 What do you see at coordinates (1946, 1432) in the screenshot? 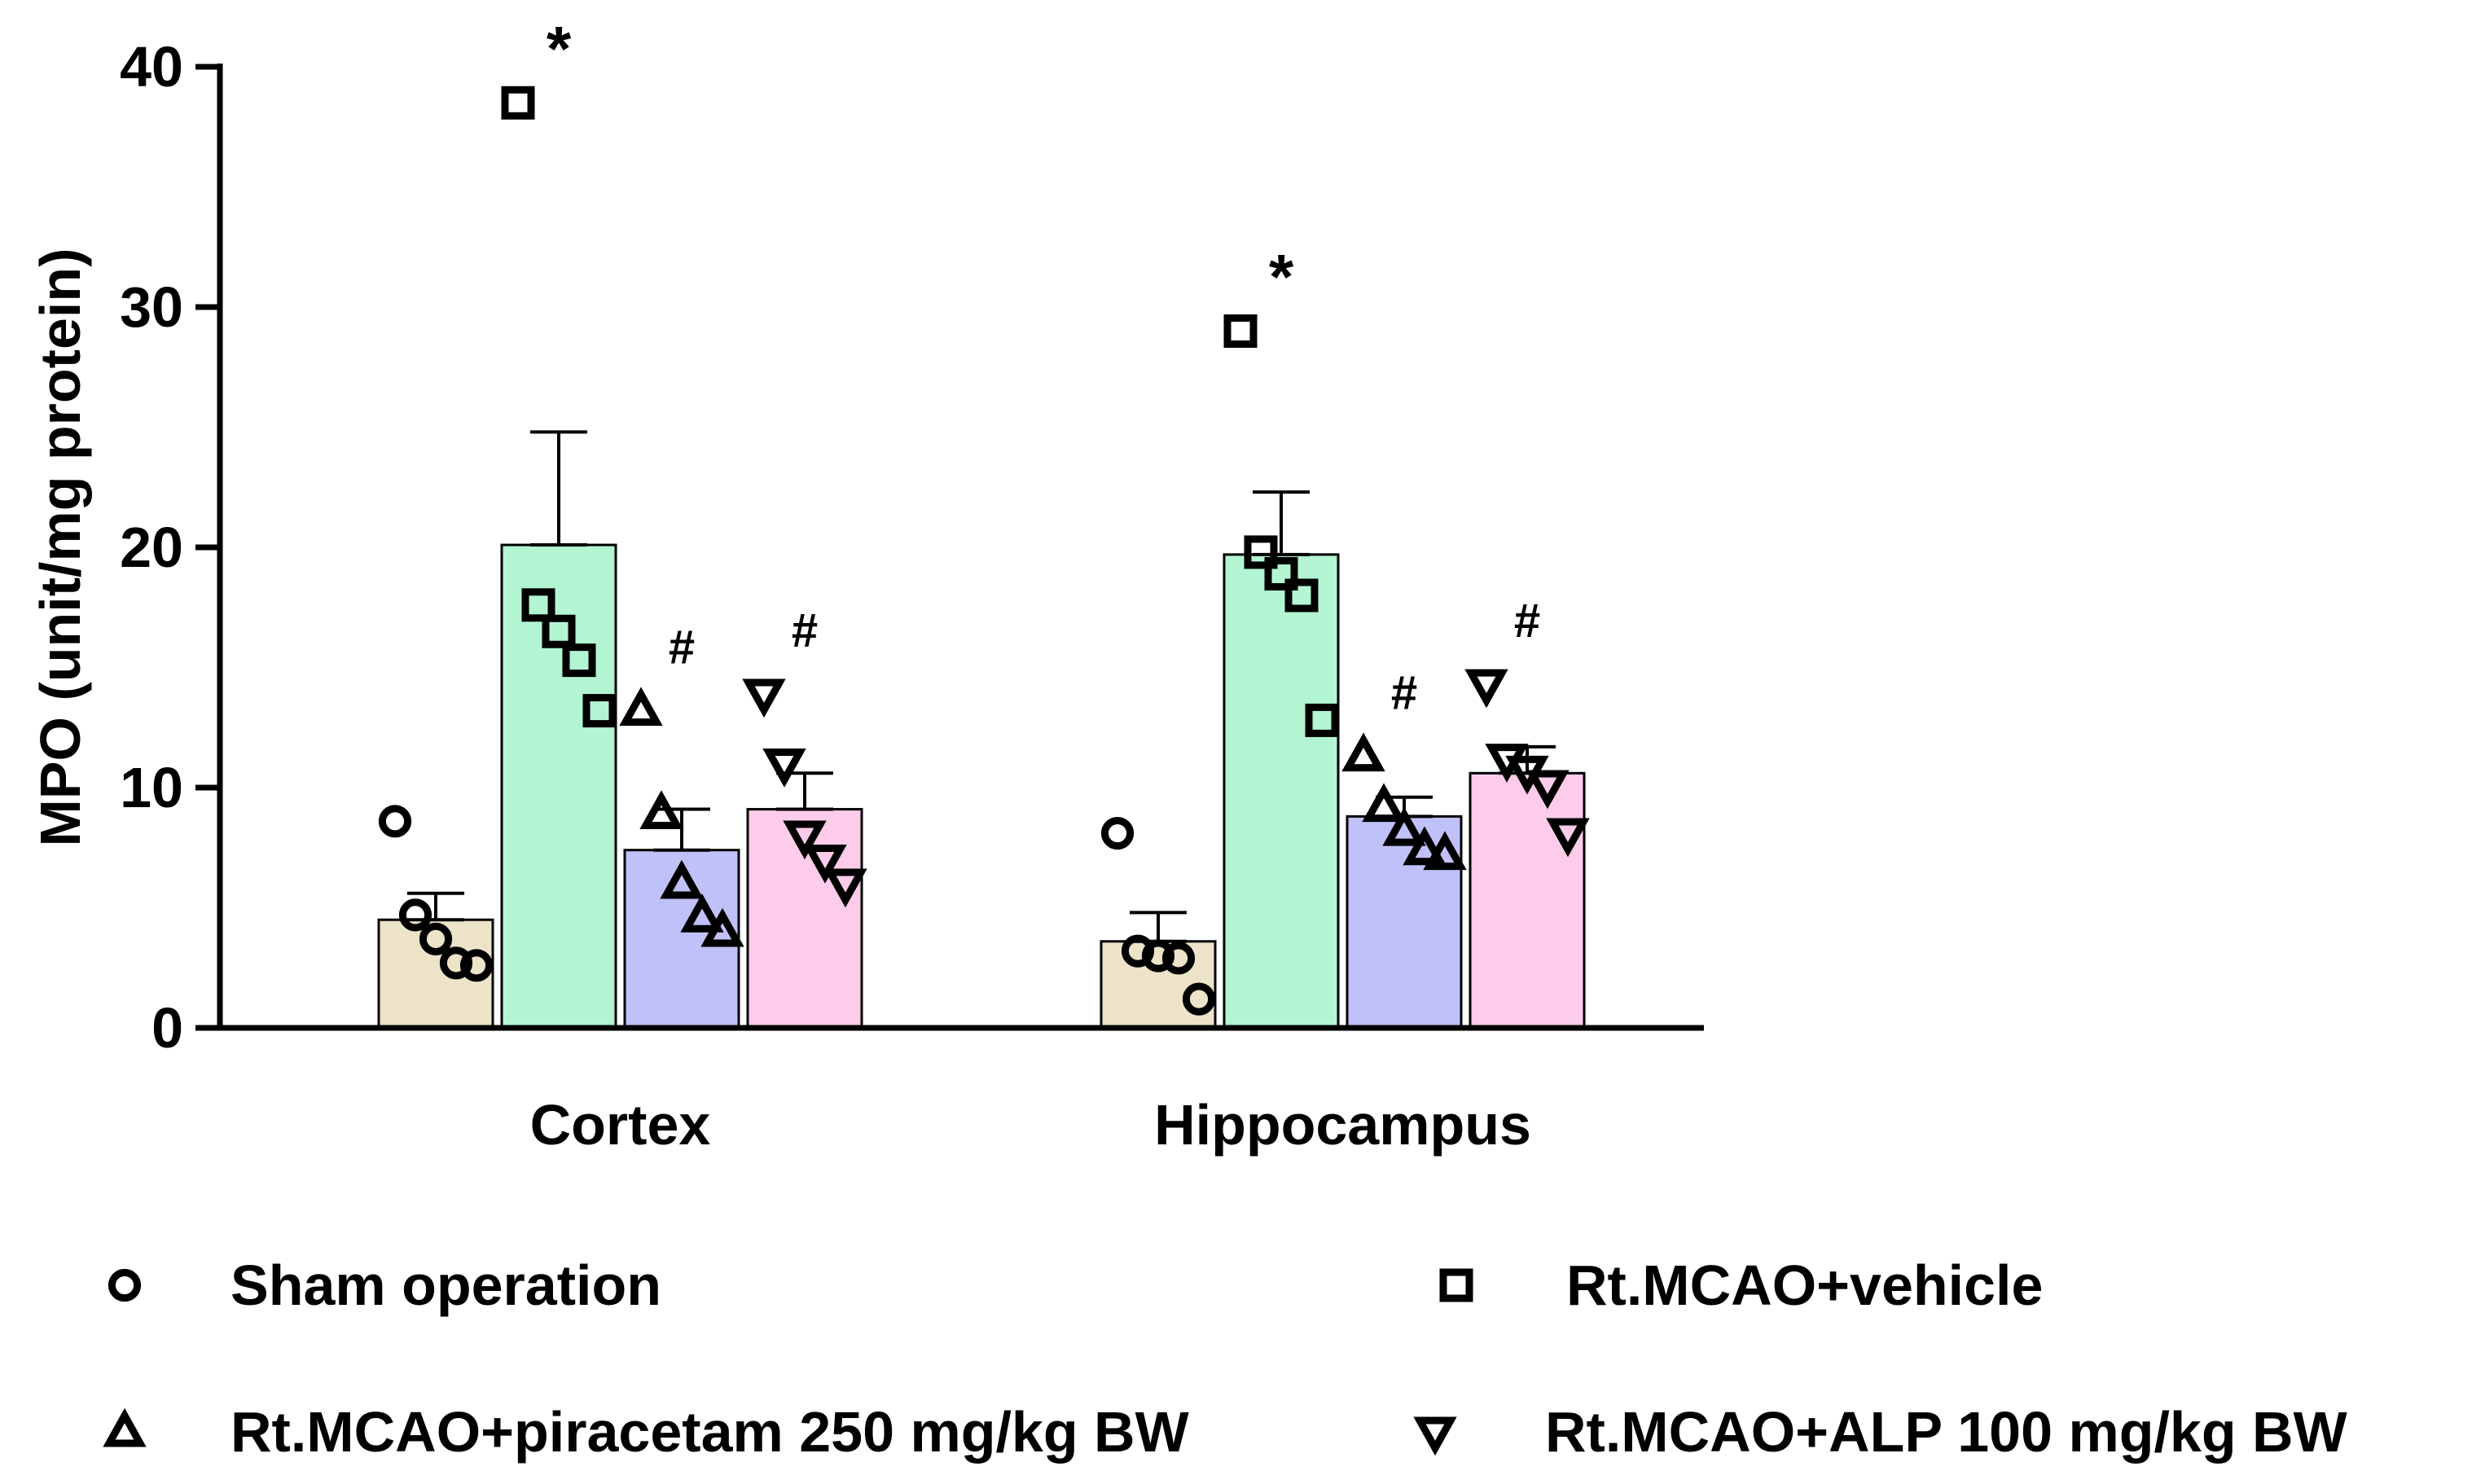
I see `legend-label-3: Rt.MCAO+ALP 100 mg/kg BW` at bounding box center [1946, 1432].